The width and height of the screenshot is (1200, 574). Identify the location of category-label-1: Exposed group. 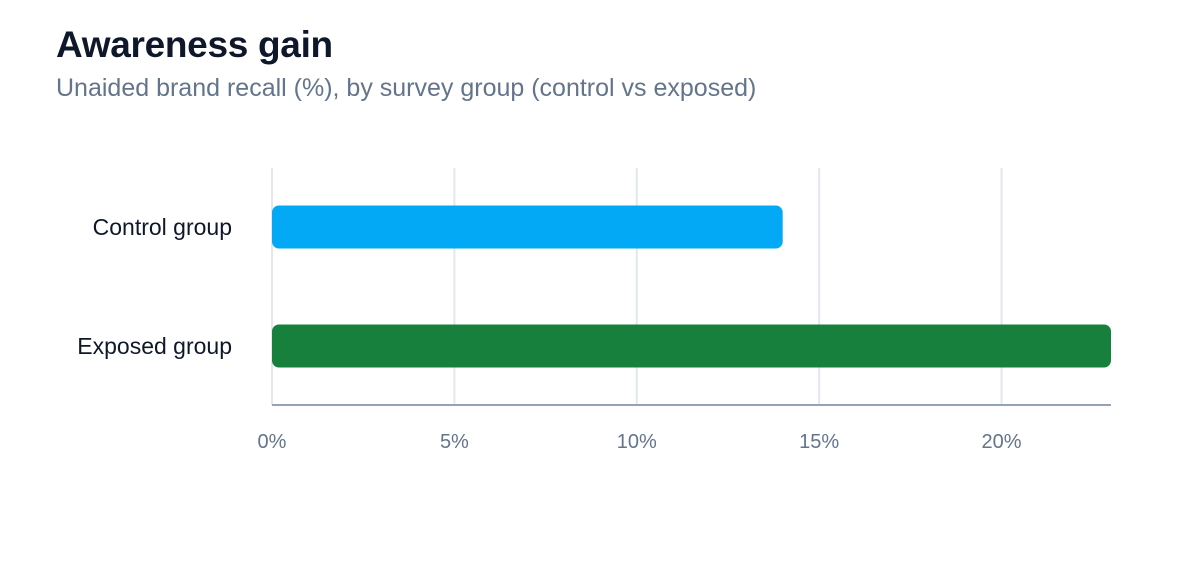
(154, 346).